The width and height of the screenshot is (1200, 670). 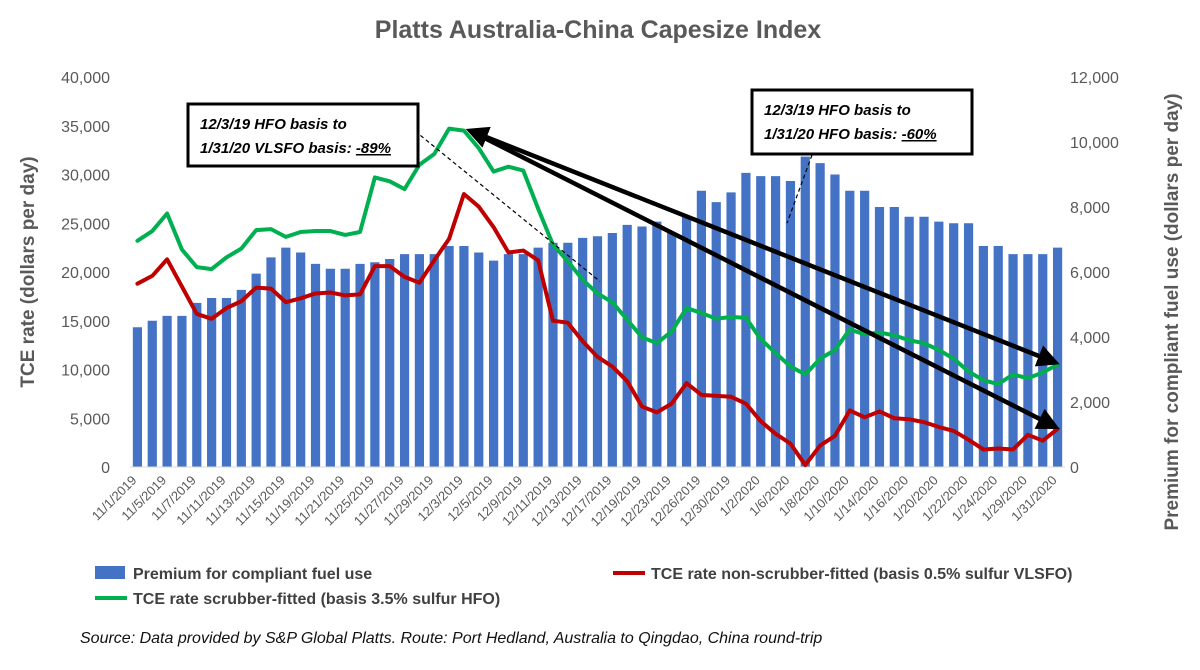 What do you see at coordinates (85, 176) in the screenshot?
I see `y-left-tick-label: 30,000` at bounding box center [85, 176].